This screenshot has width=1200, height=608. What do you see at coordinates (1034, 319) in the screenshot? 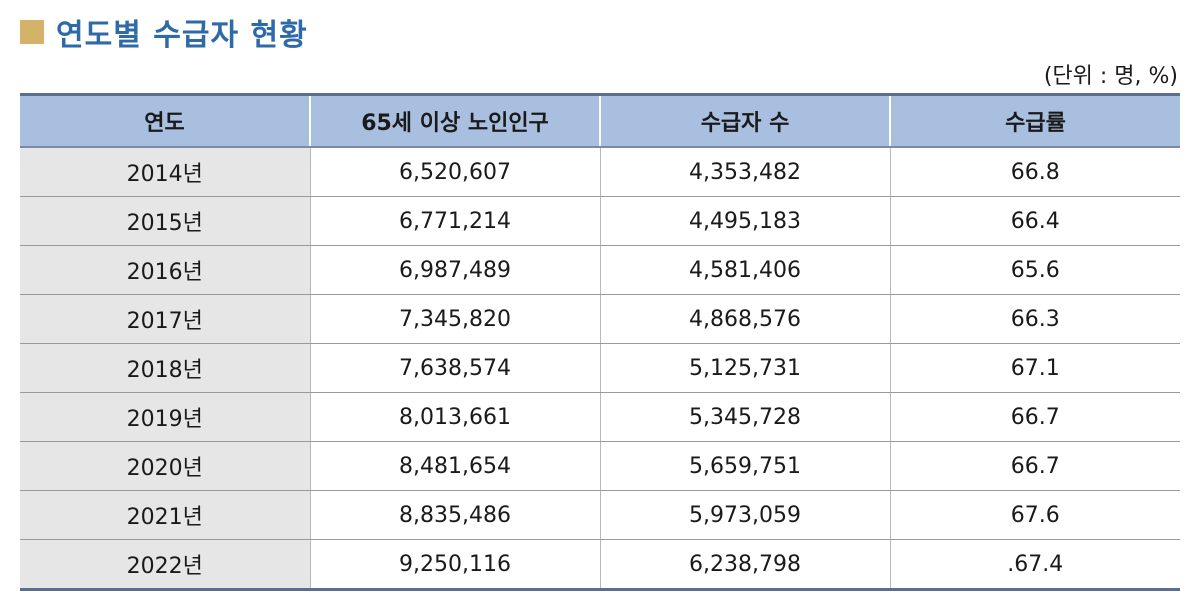
I see `cell-recipient-rate: 66.3` at bounding box center [1034, 319].